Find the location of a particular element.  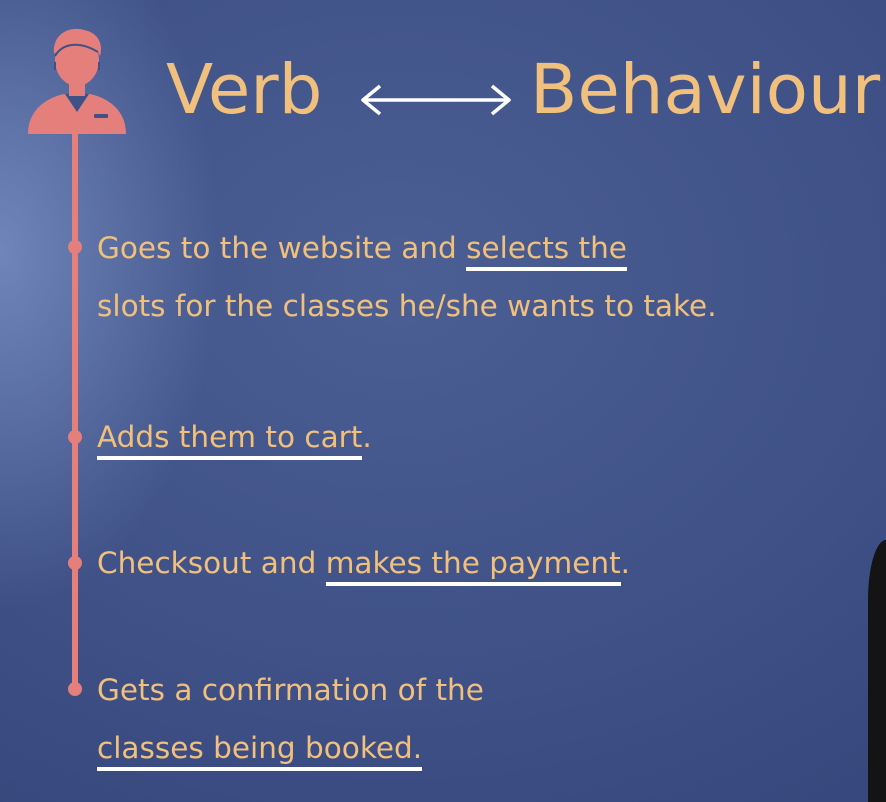

step-3-highlight: makes the payment is located at coordinates (473, 566).